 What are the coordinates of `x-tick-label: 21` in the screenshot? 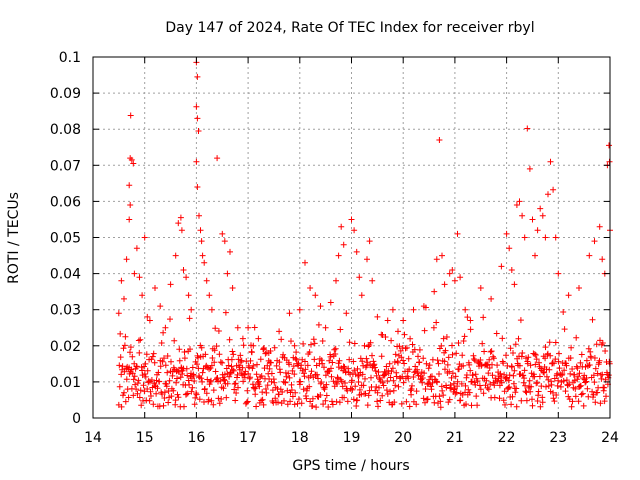 It's located at (455, 438).